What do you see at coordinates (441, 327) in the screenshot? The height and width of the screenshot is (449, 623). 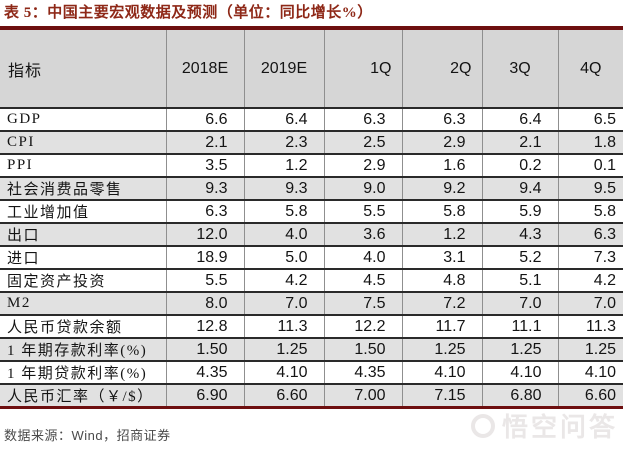 I see `value-cell: 11.7` at bounding box center [441, 327].